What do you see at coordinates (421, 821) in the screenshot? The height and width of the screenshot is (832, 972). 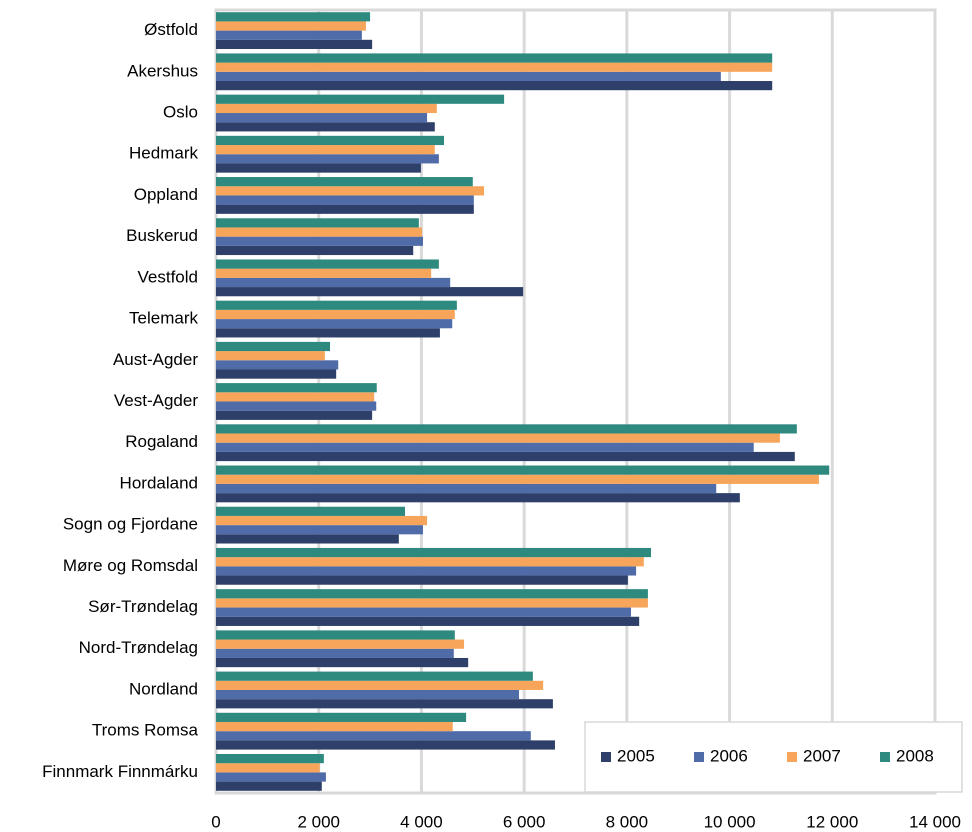 I see `x-tick-label: 4 000` at bounding box center [421, 821].